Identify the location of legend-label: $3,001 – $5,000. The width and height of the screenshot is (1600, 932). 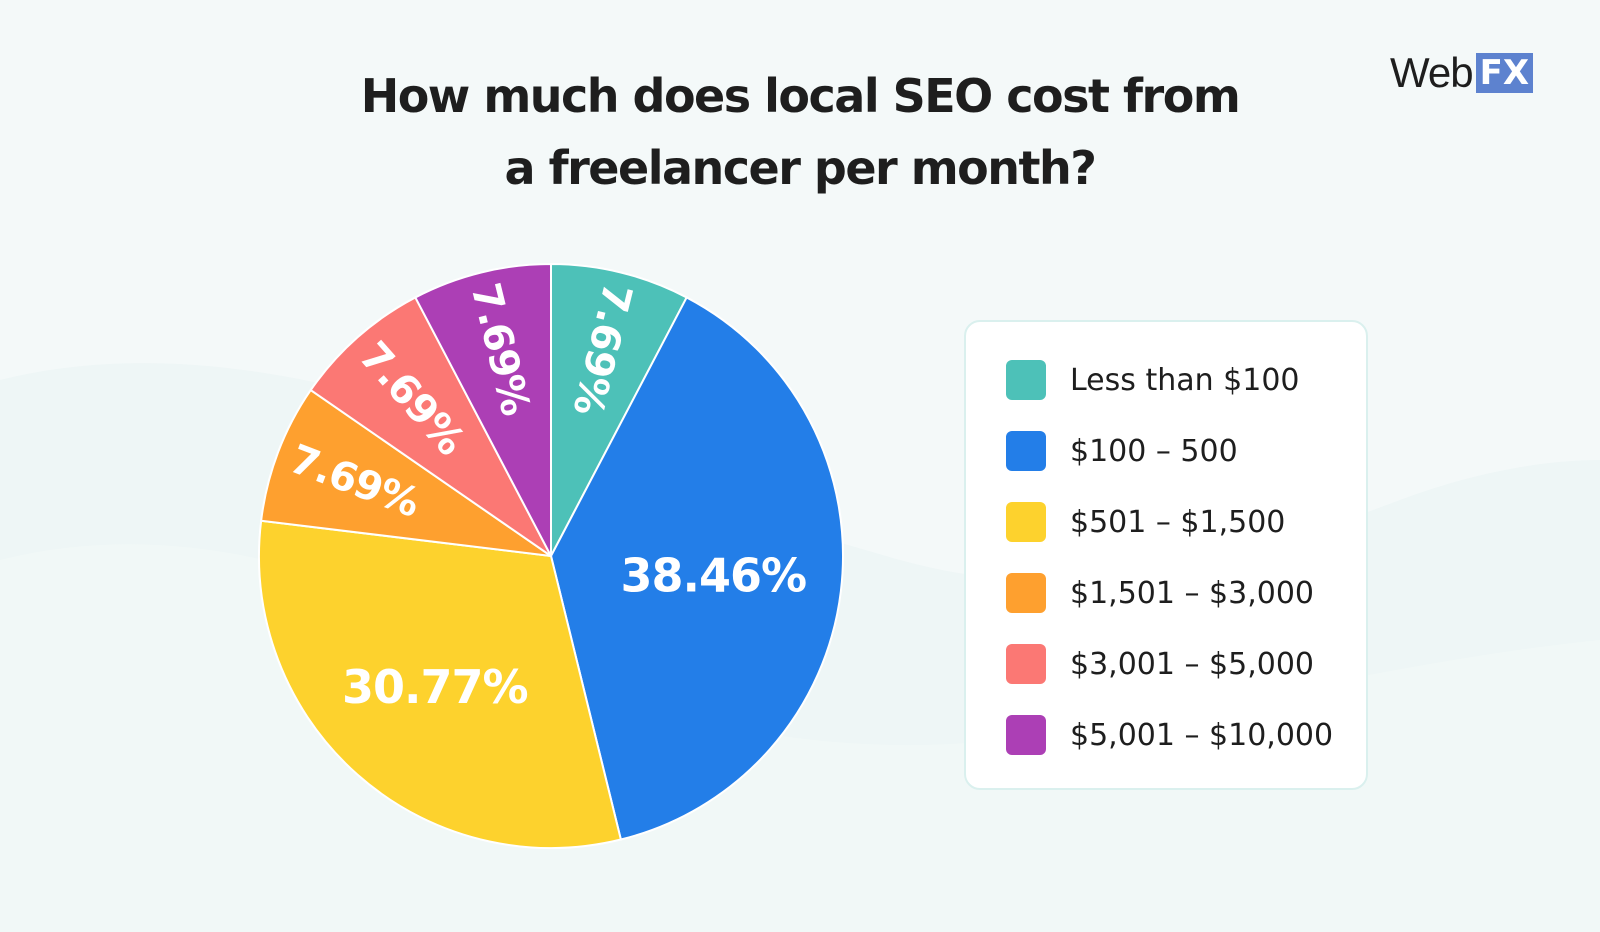
(1192, 664).